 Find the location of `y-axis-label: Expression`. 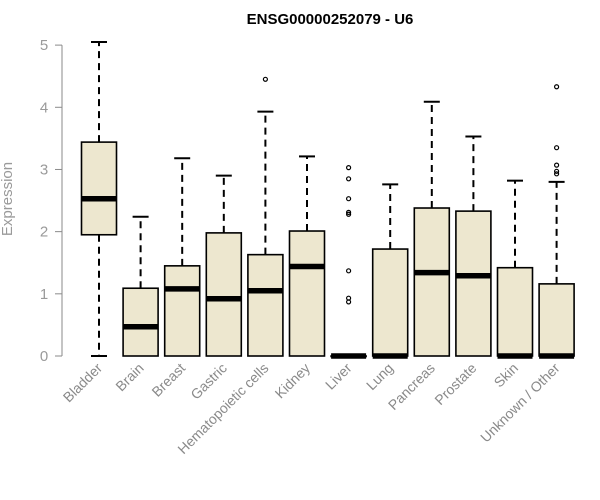

y-axis-label: Expression is located at coordinates (8, 199).